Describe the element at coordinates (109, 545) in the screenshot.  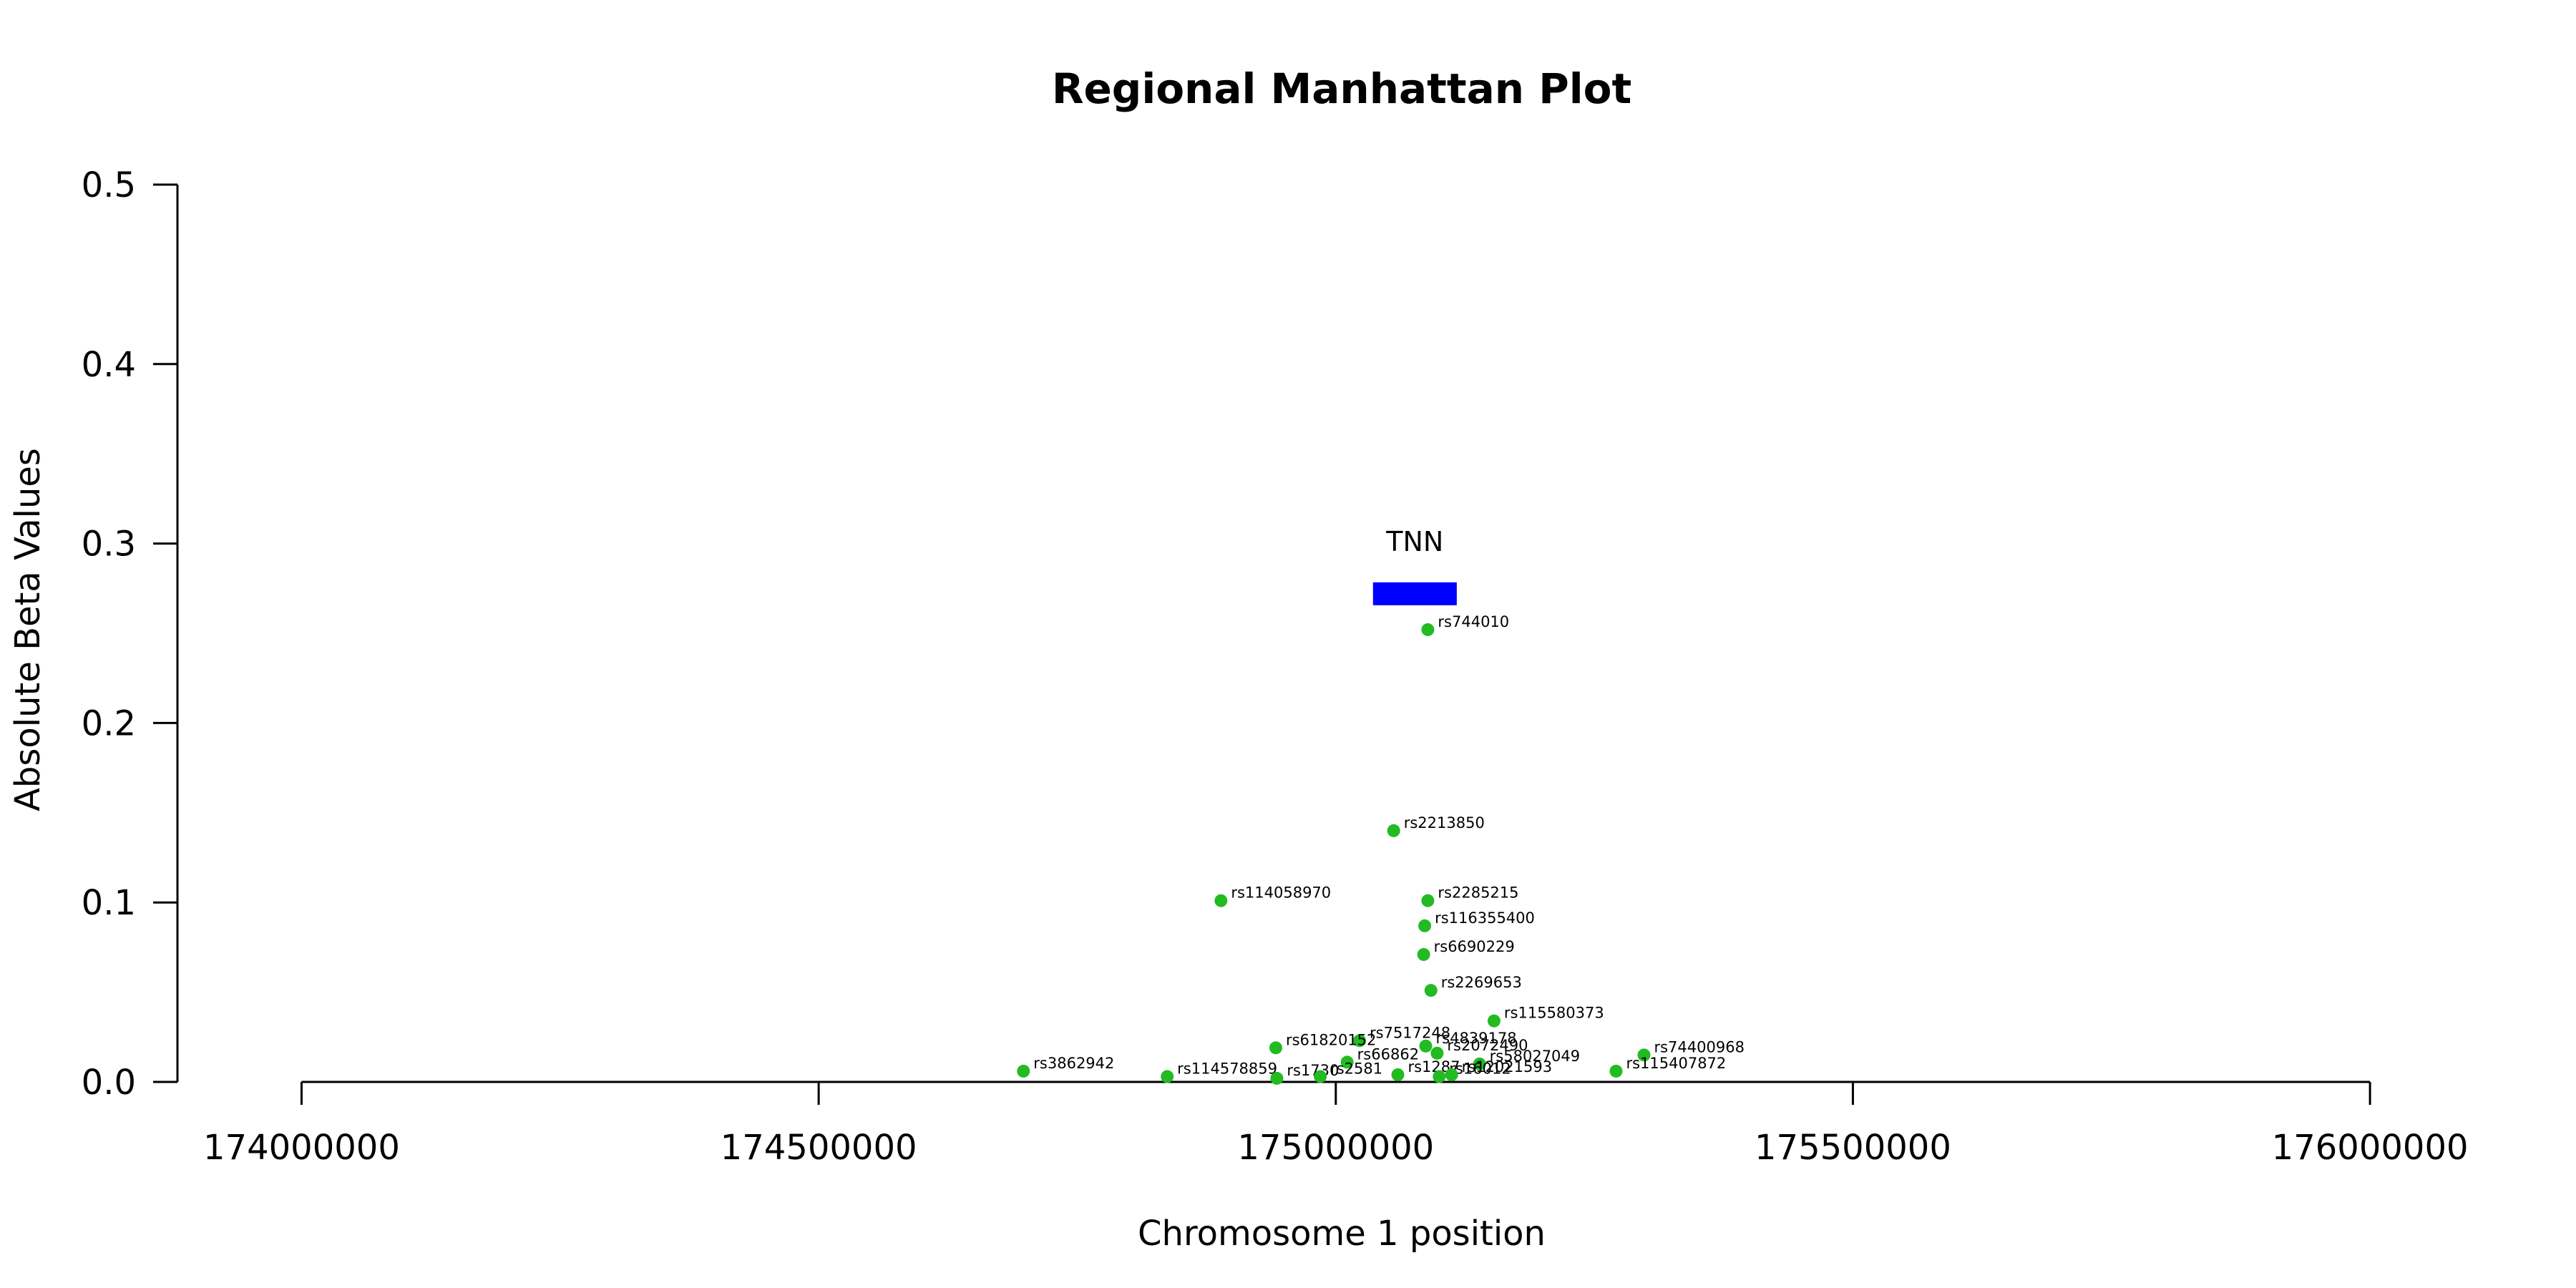
I see `y-tick-label: 0.3` at that location.